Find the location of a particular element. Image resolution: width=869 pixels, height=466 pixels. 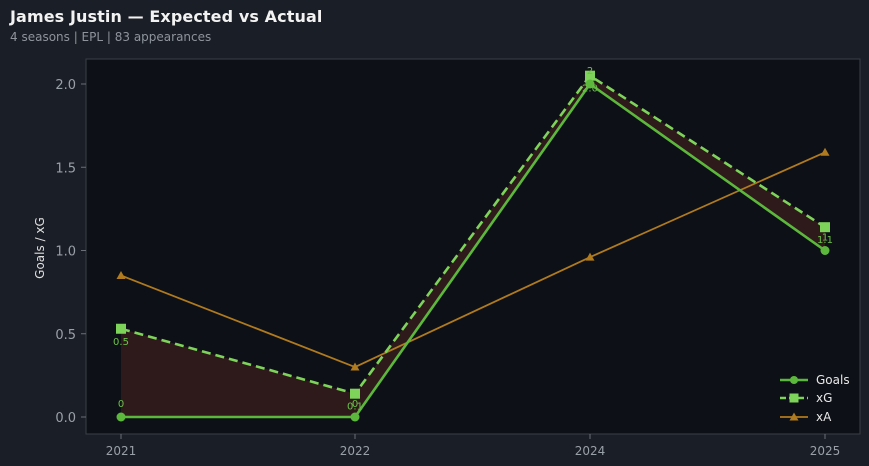

x-tick-label: 2021 is located at coordinates (121, 451).